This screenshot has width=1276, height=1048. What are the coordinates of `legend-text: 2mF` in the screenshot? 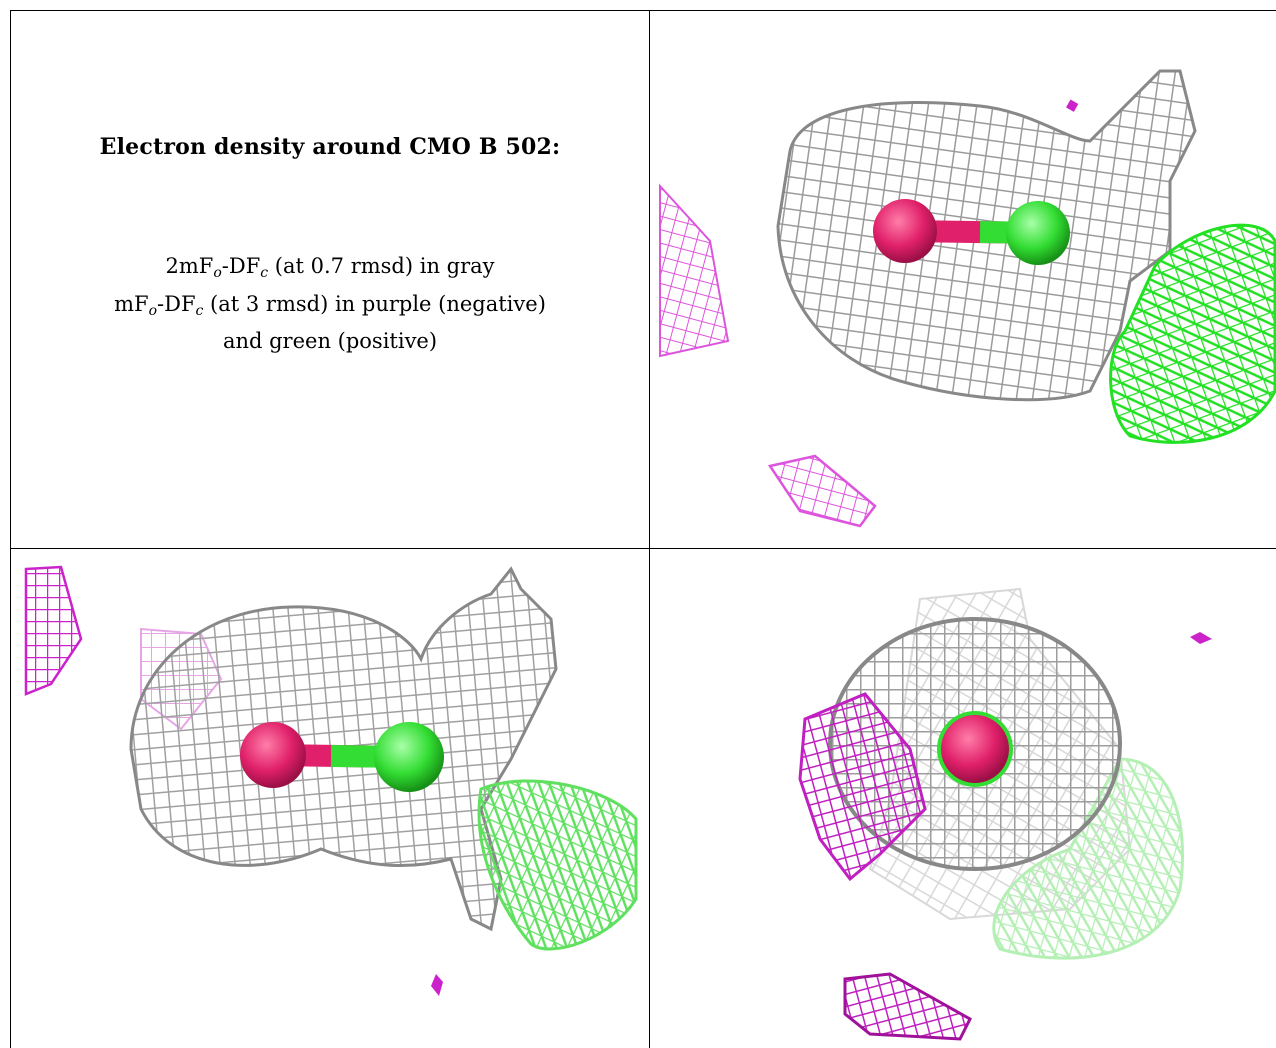 It's located at (189, 266).